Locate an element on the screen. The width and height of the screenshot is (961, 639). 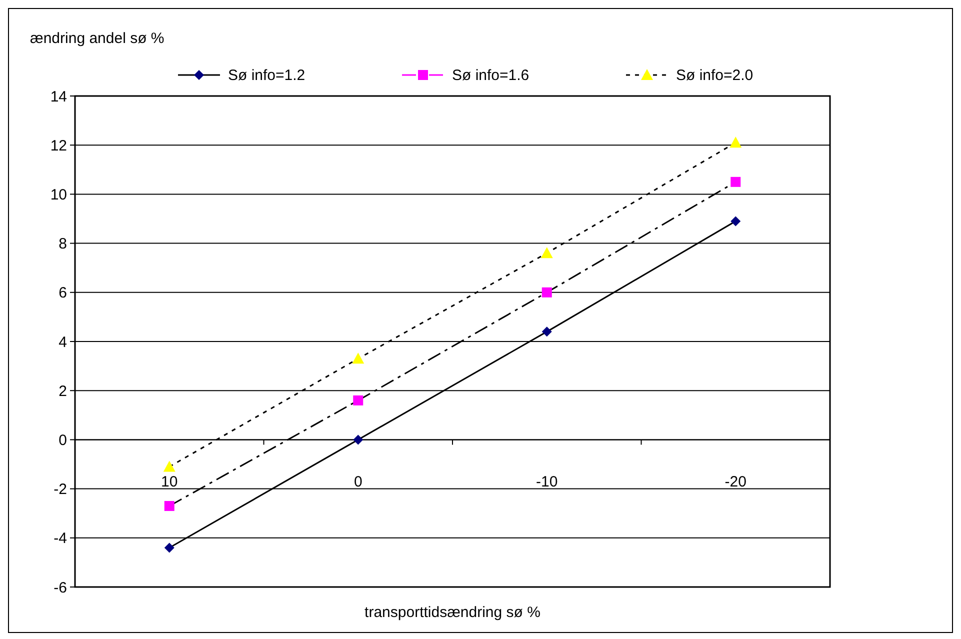
legend-label: Sø info=1.2 is located at coordinates (267, 75).